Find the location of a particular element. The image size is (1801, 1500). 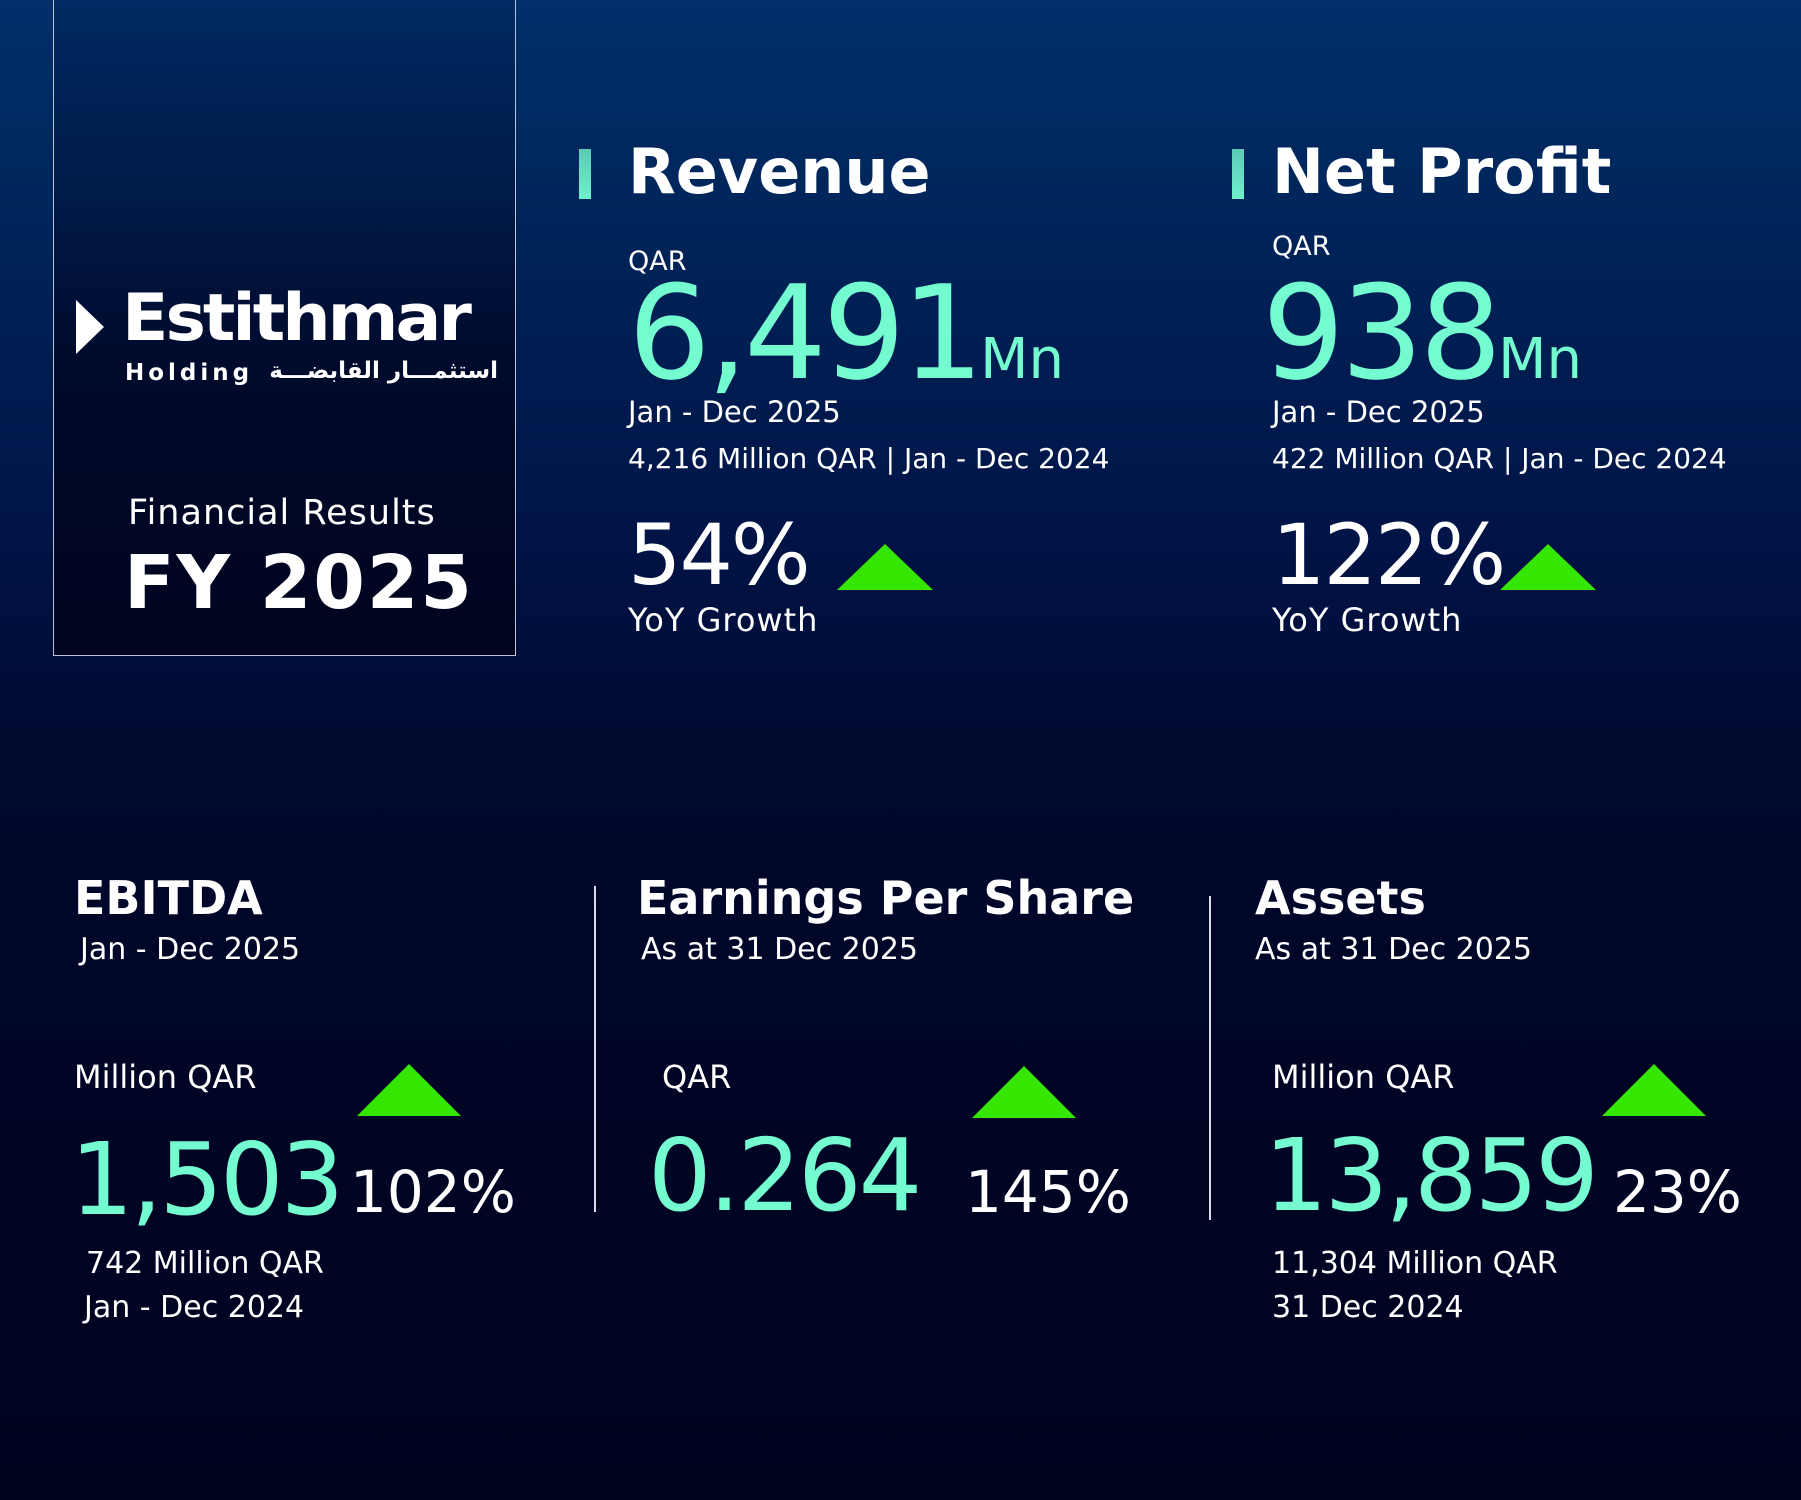

net-profit-accent-bar is located at coordinates (1238, 174).